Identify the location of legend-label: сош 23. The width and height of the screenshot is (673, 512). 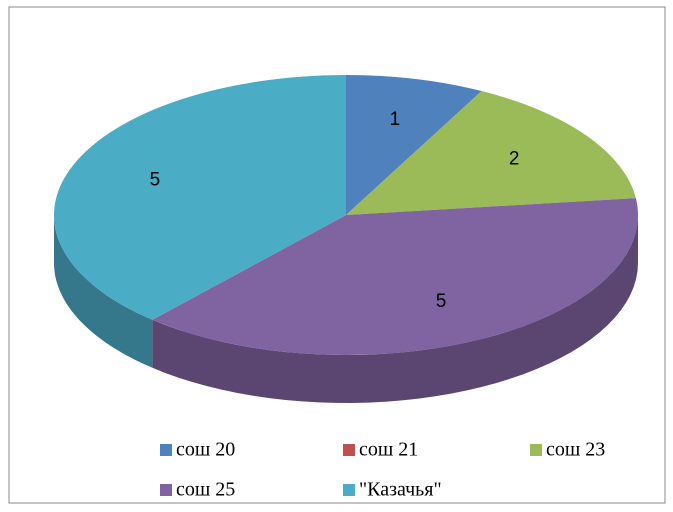
(575, 450).